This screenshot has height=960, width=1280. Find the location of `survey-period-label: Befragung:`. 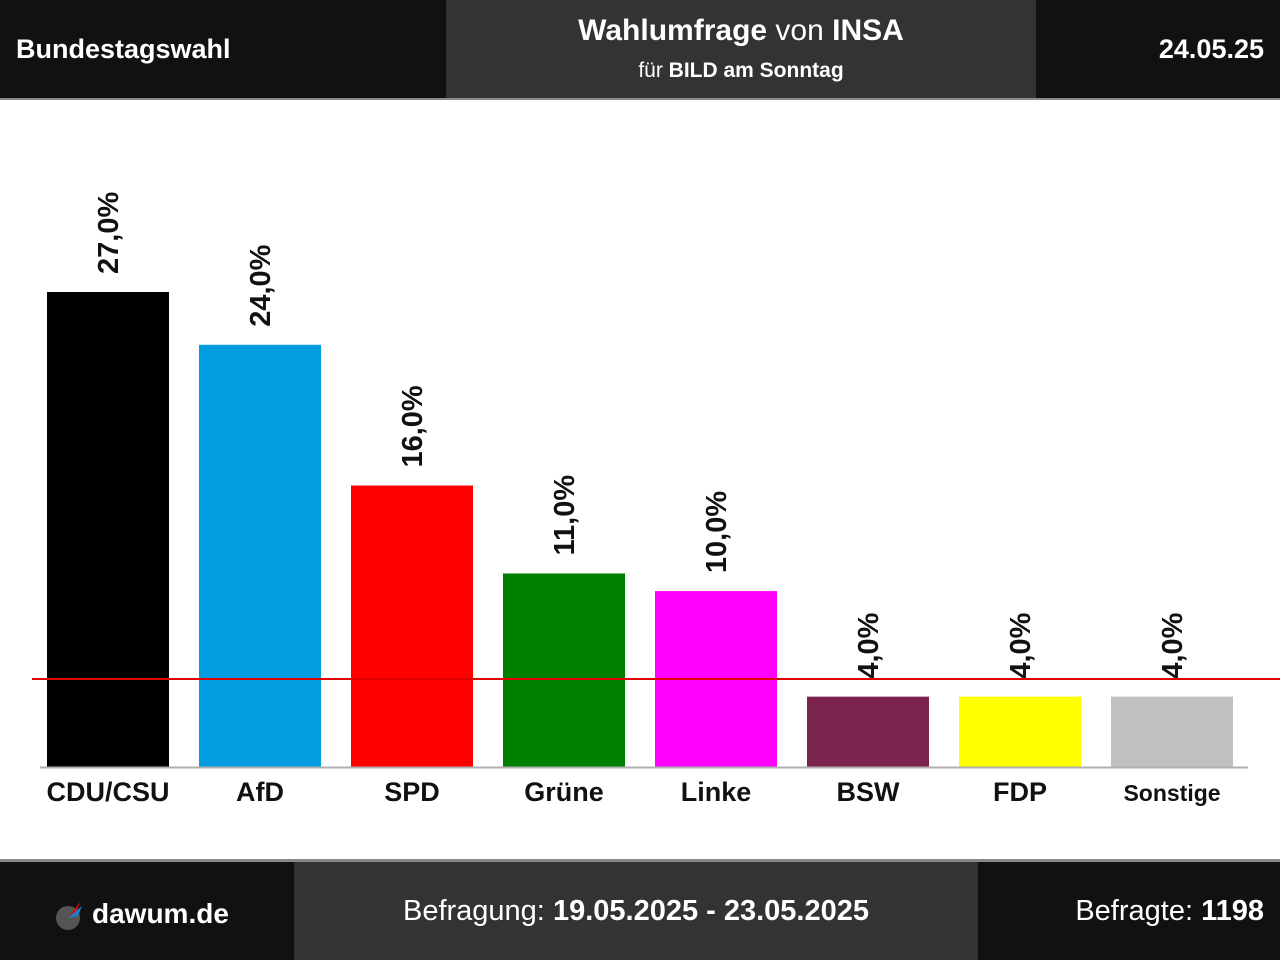

survey-period-label: Befragung: is located at coordinates (477, 911).